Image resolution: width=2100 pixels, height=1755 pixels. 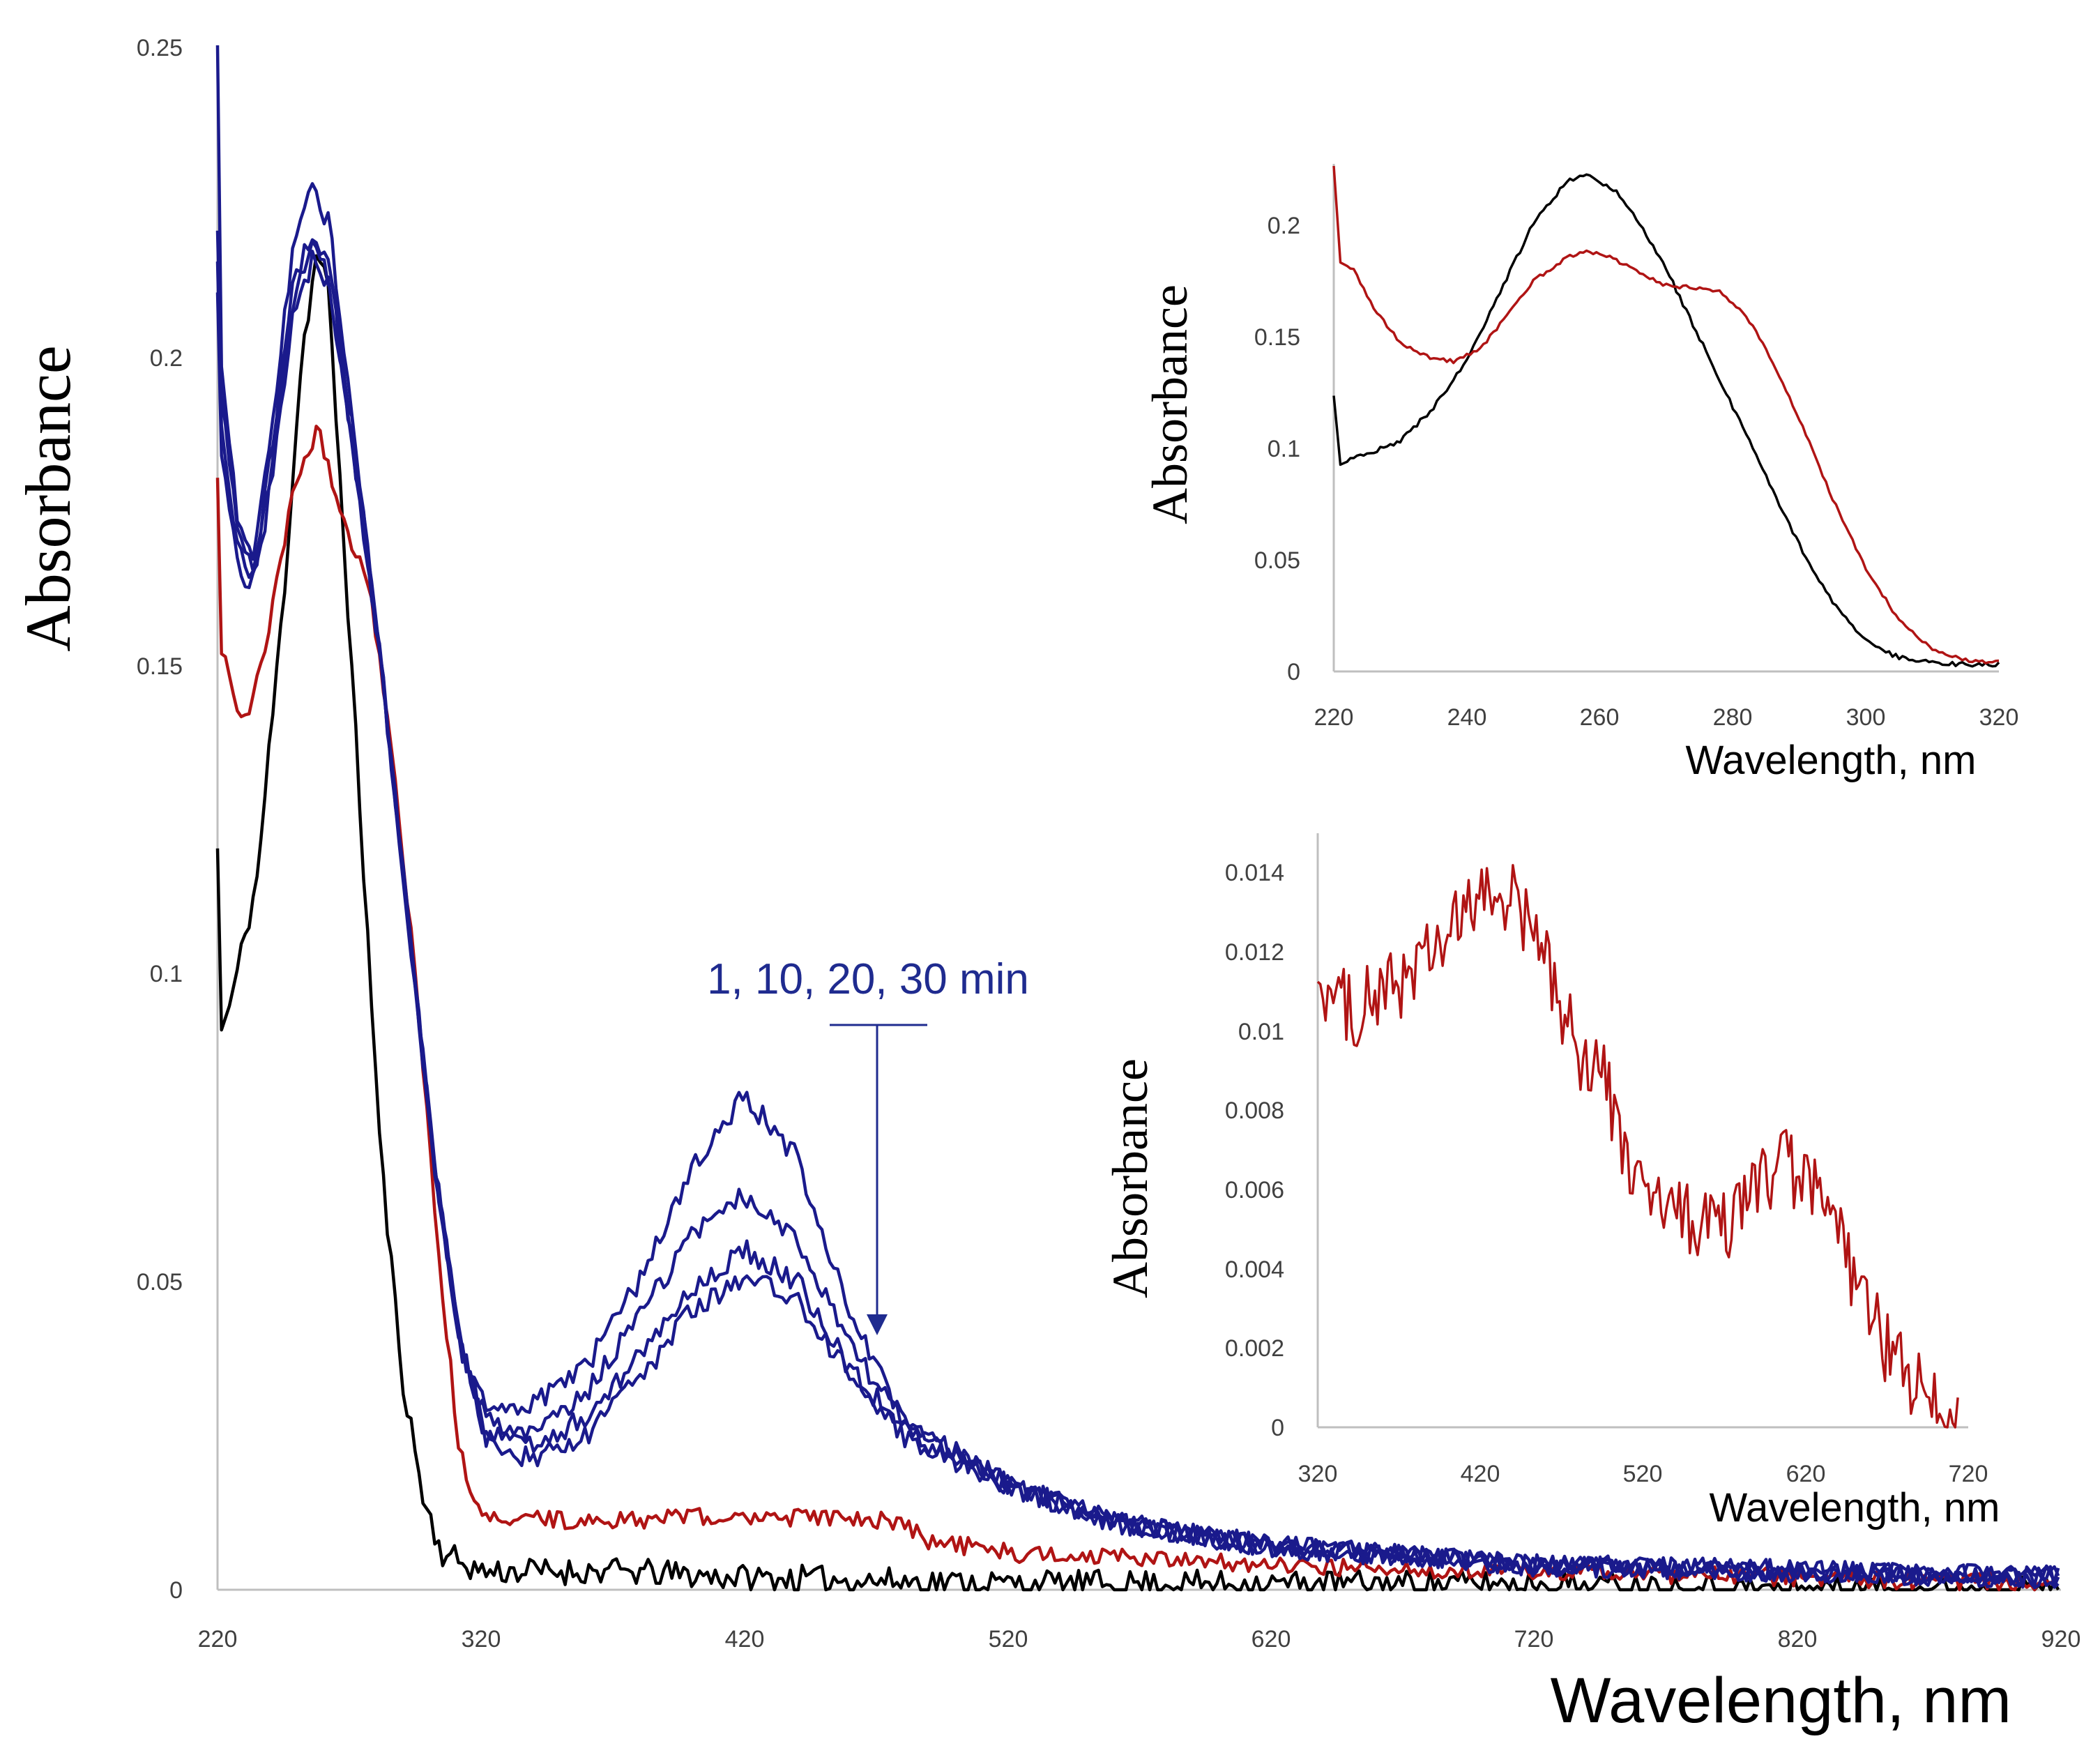 I want to click on inset-bottom-xtick-label: 420, so click(x=1481, y=1474).